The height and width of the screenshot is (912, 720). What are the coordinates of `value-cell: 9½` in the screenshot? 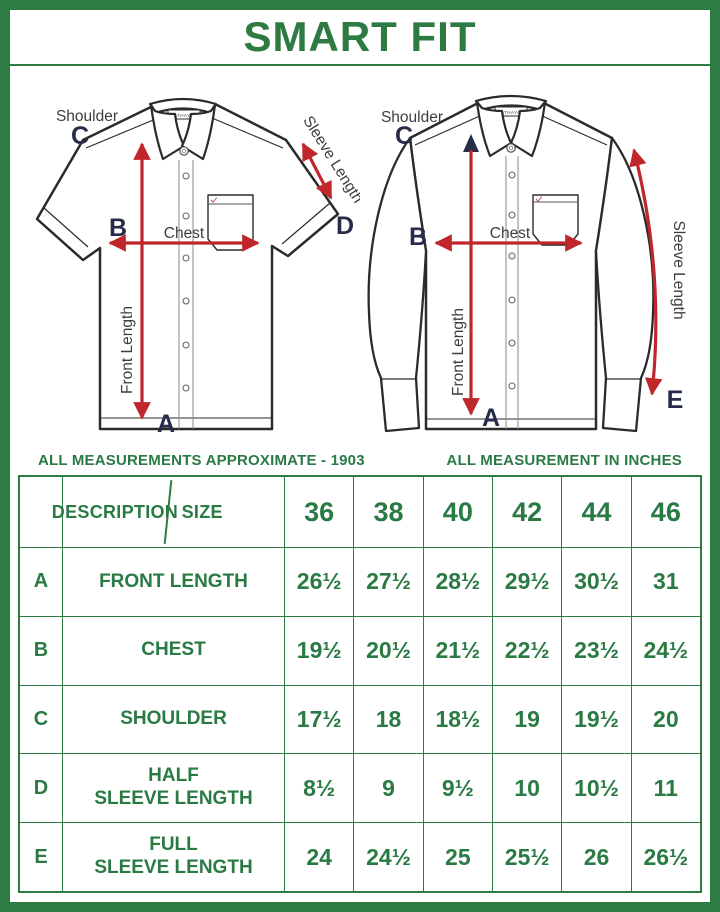 It's located at (457, 788).